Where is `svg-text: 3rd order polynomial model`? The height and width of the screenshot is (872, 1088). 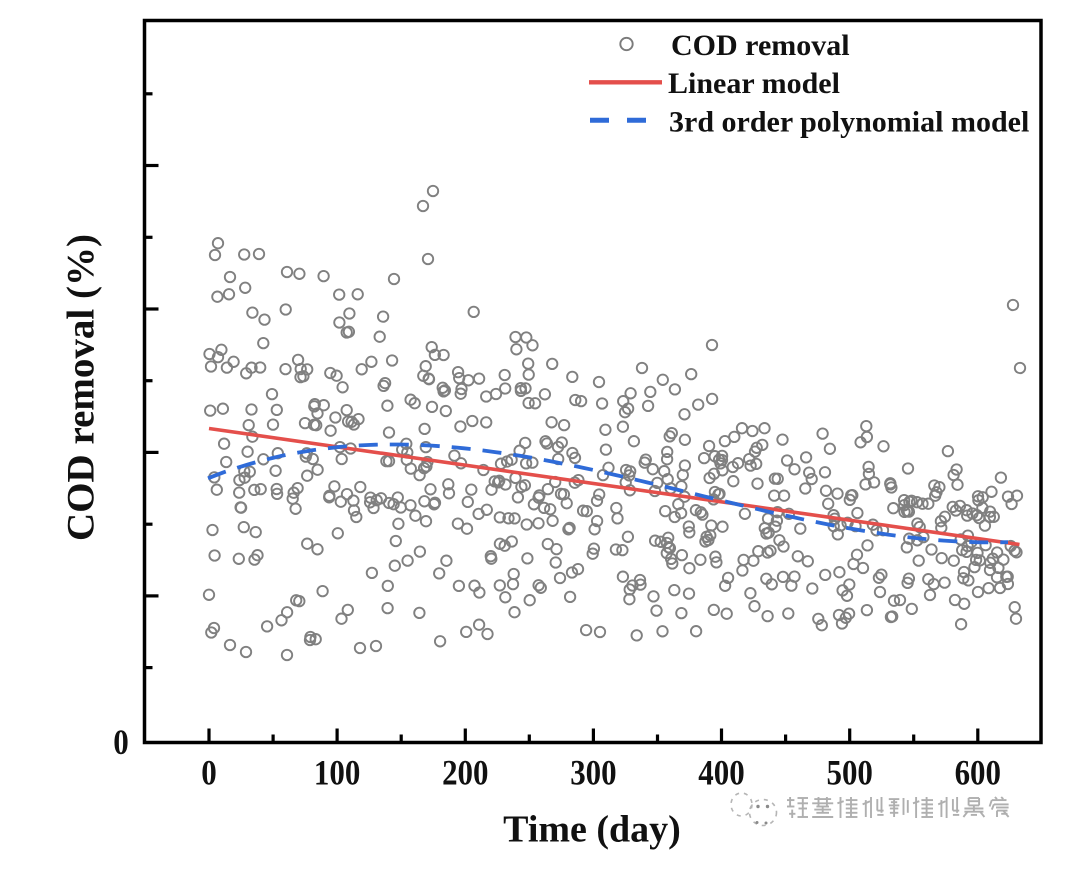
svg-text: 3rd order polynomial model is located at coordinates (849, 122).